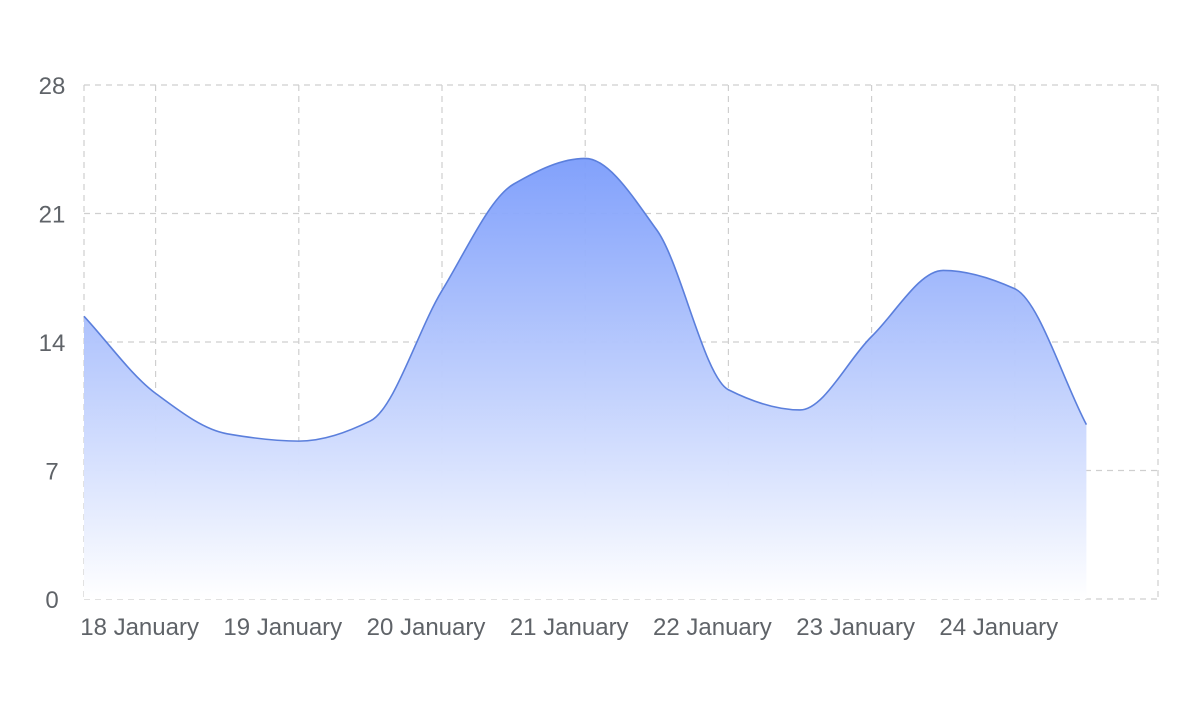 The height and width of the screenshot is (720, 1200). What do you see at coordinates (52, 86) in the screenshot?
I see `y-tick-label: 28` at bounding box center [52, 86].